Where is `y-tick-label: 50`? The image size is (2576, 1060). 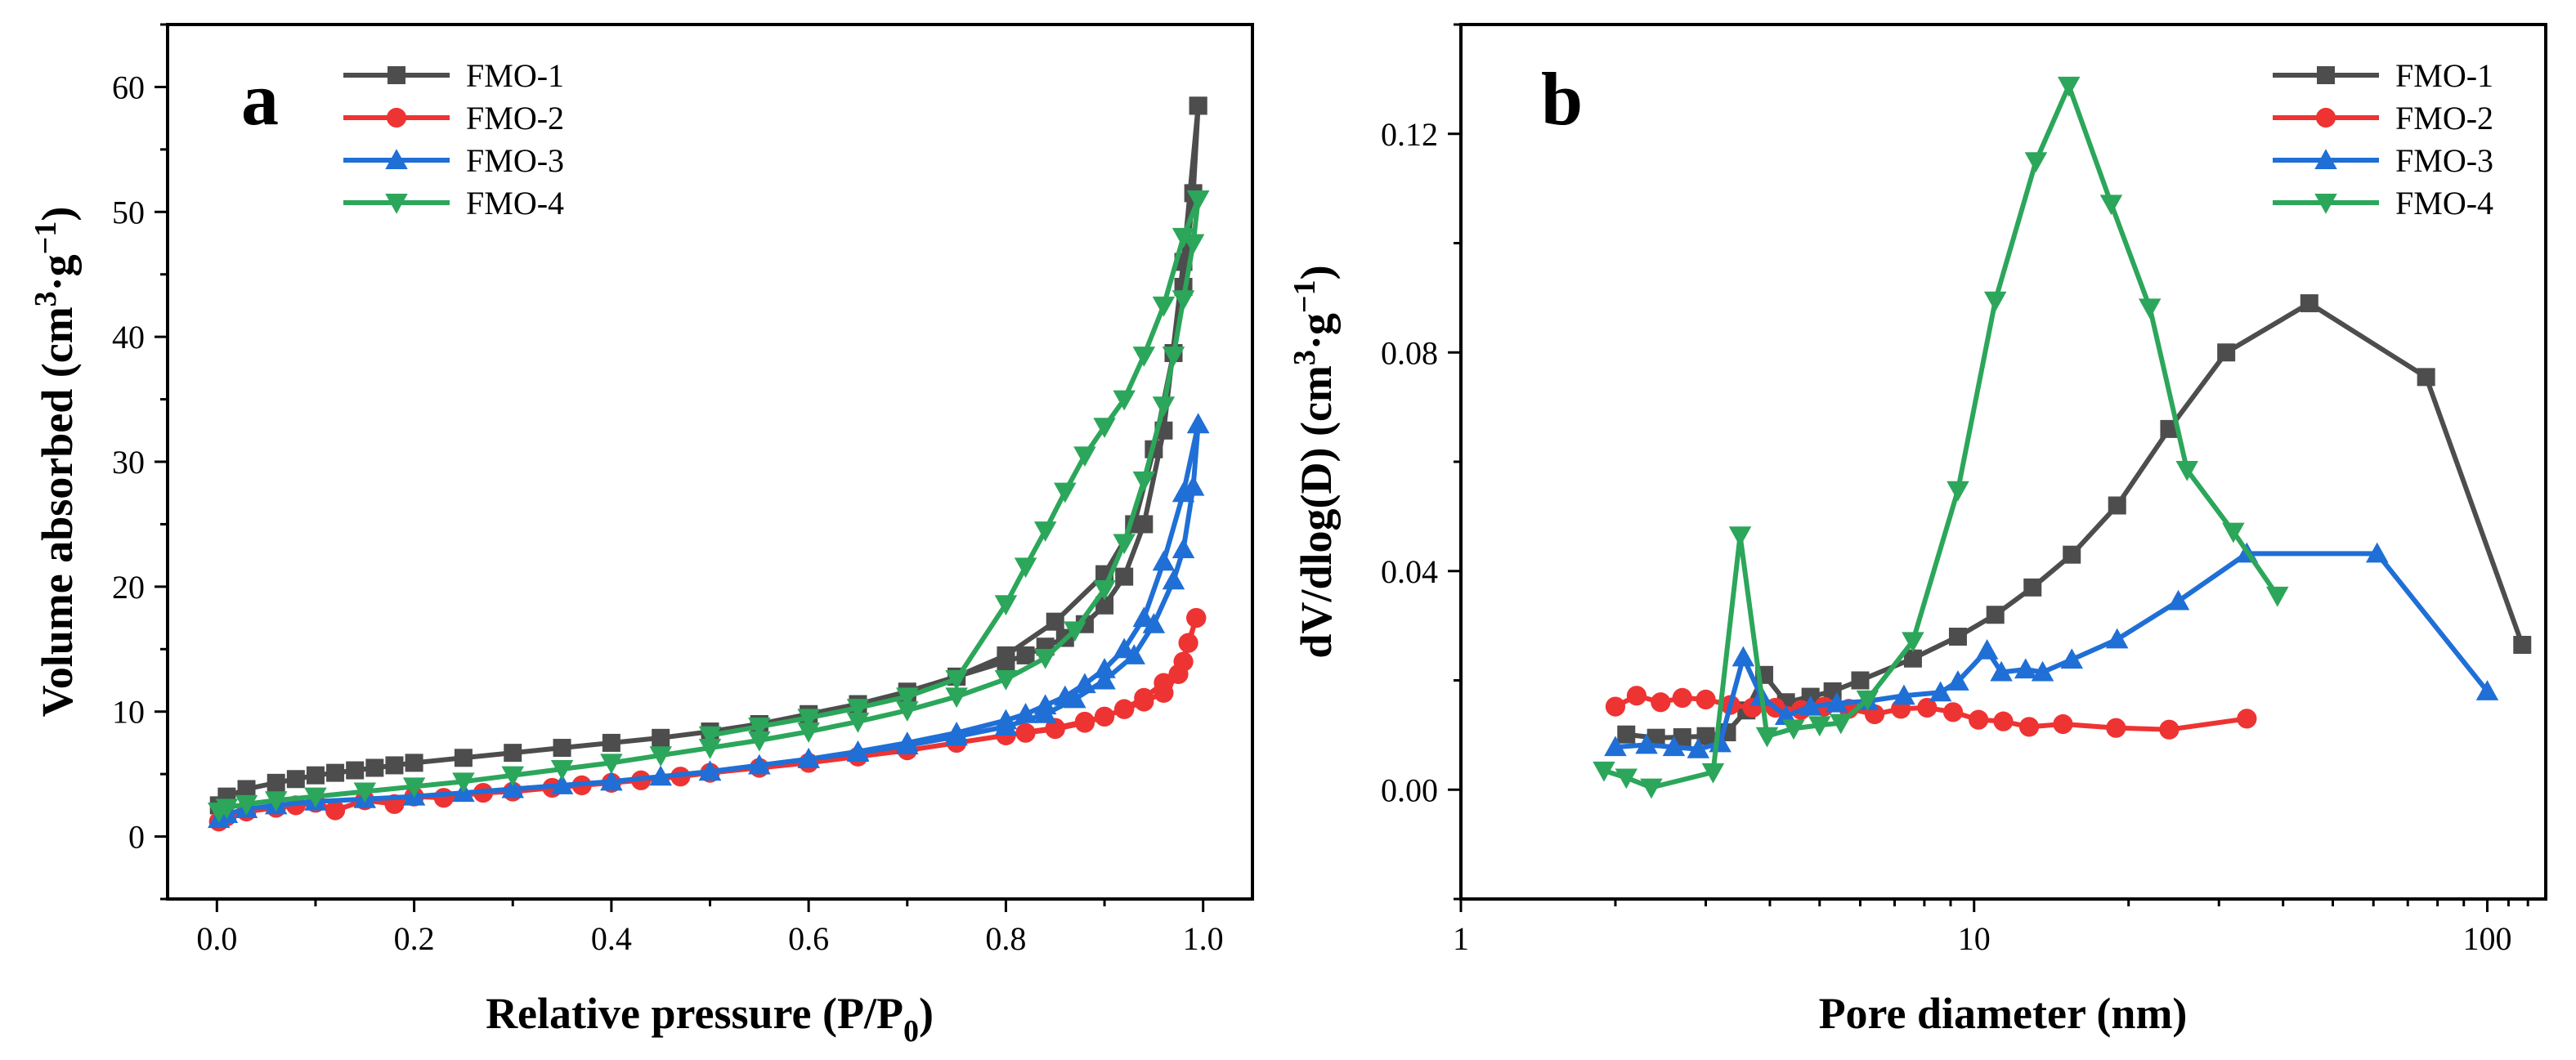 y-tick-label: 50 is located at coordinates (128, 212).